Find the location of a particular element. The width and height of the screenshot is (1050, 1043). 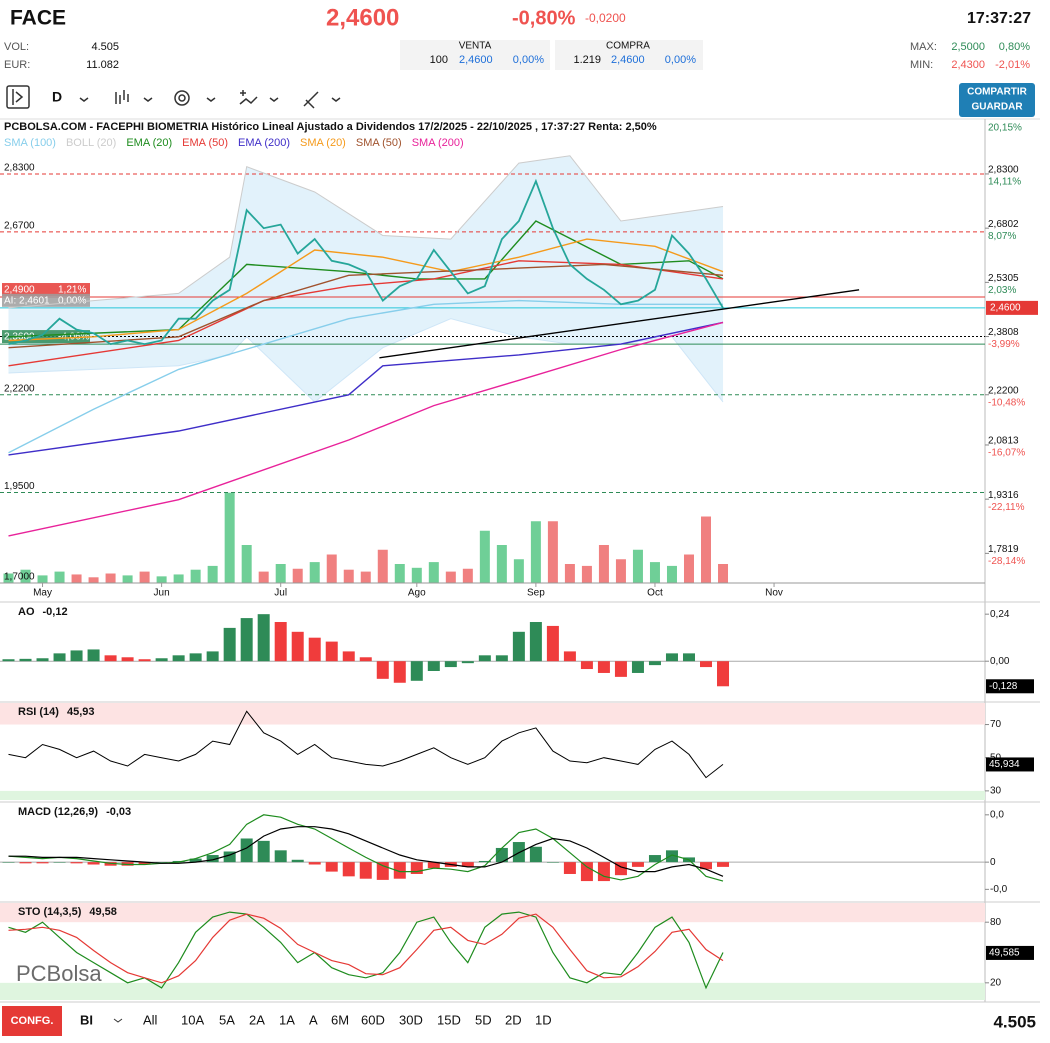

config-button is located at coordinates (32, 1021).